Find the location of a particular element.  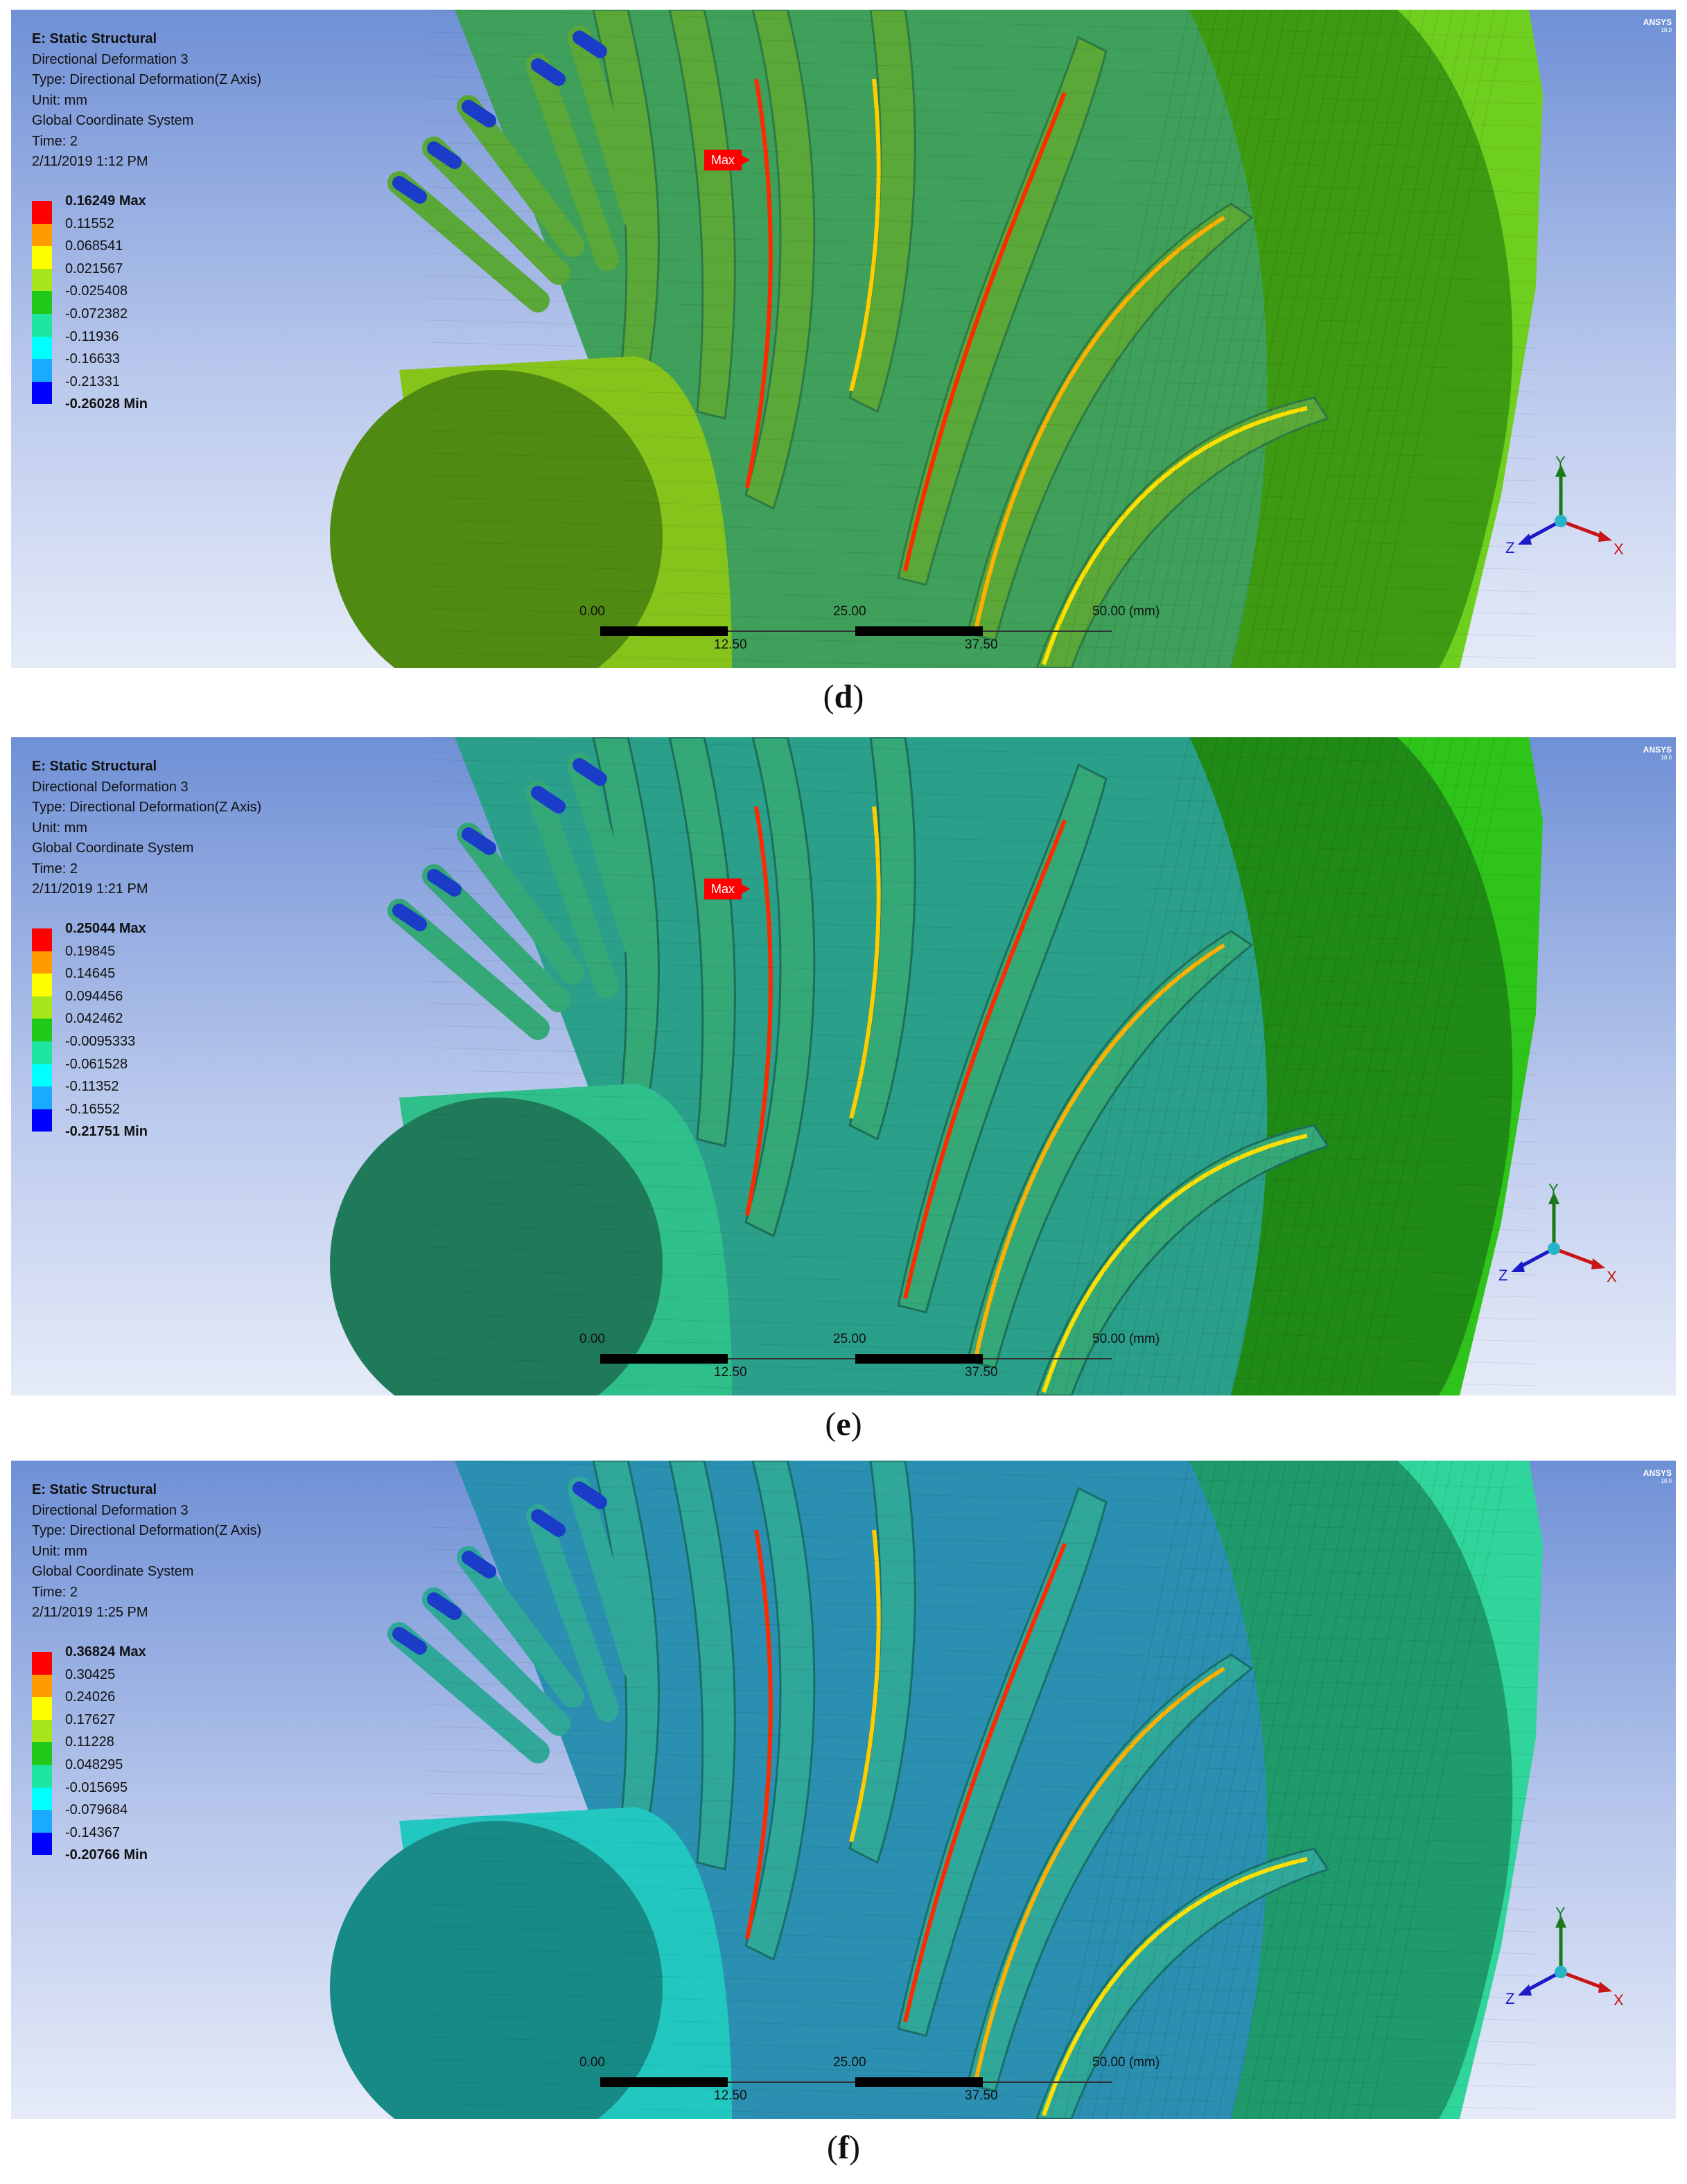

triad-graphic is located at coordinates (1565, 505).